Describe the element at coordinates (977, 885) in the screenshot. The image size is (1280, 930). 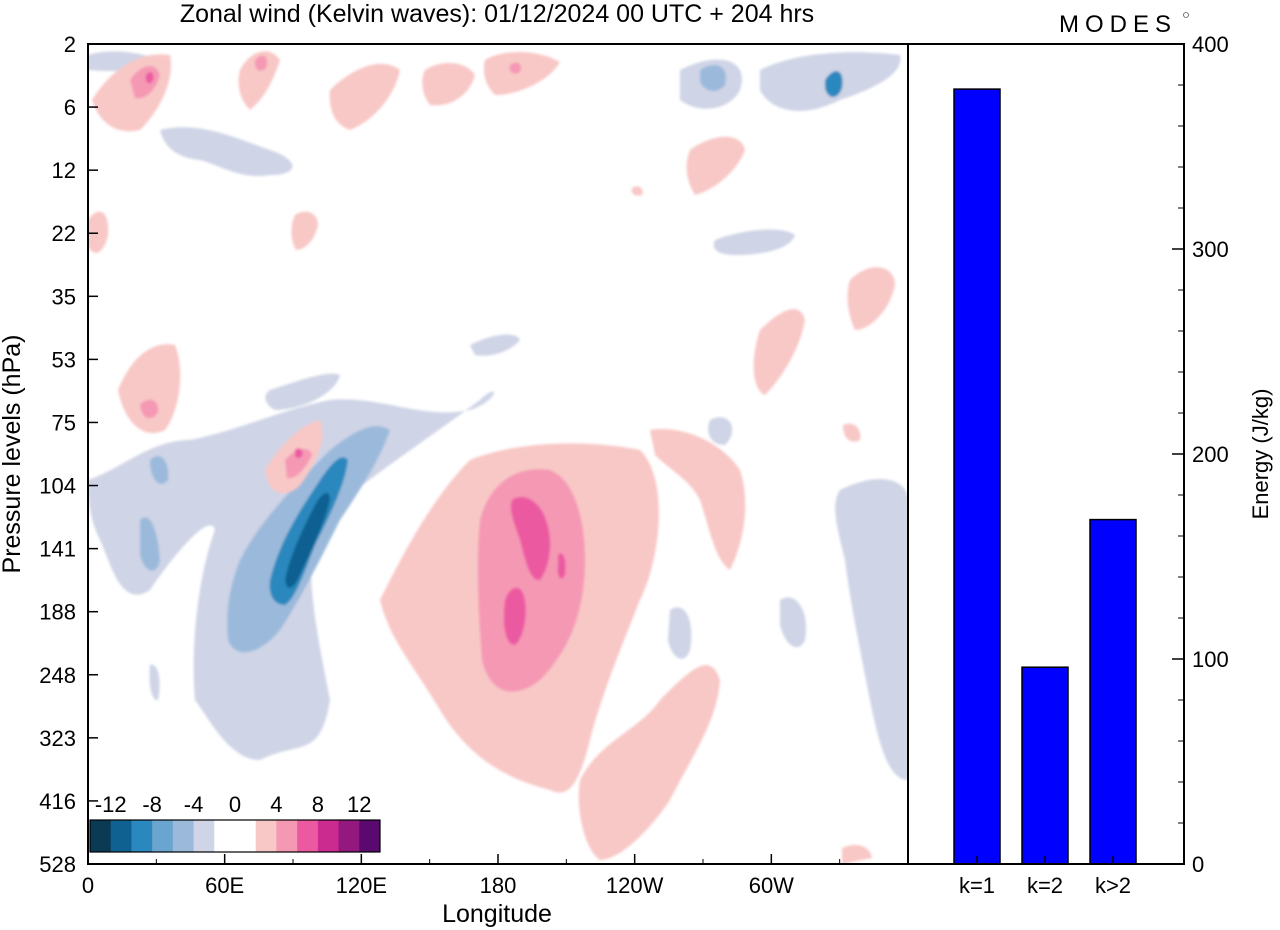
I see `bar-category-label: k=1` at that location.